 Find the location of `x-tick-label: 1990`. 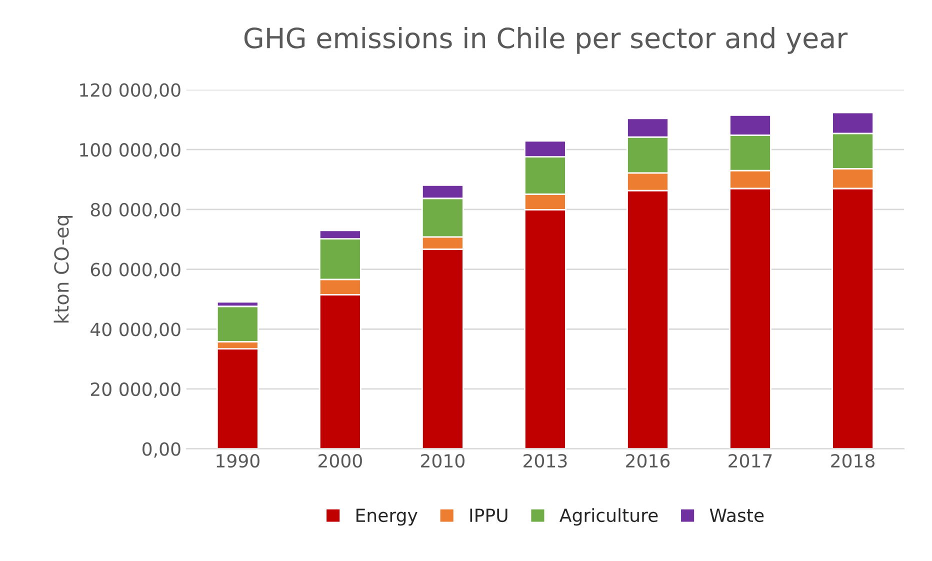

x-tick-label: 1990 is located at coordinates (238, 461).